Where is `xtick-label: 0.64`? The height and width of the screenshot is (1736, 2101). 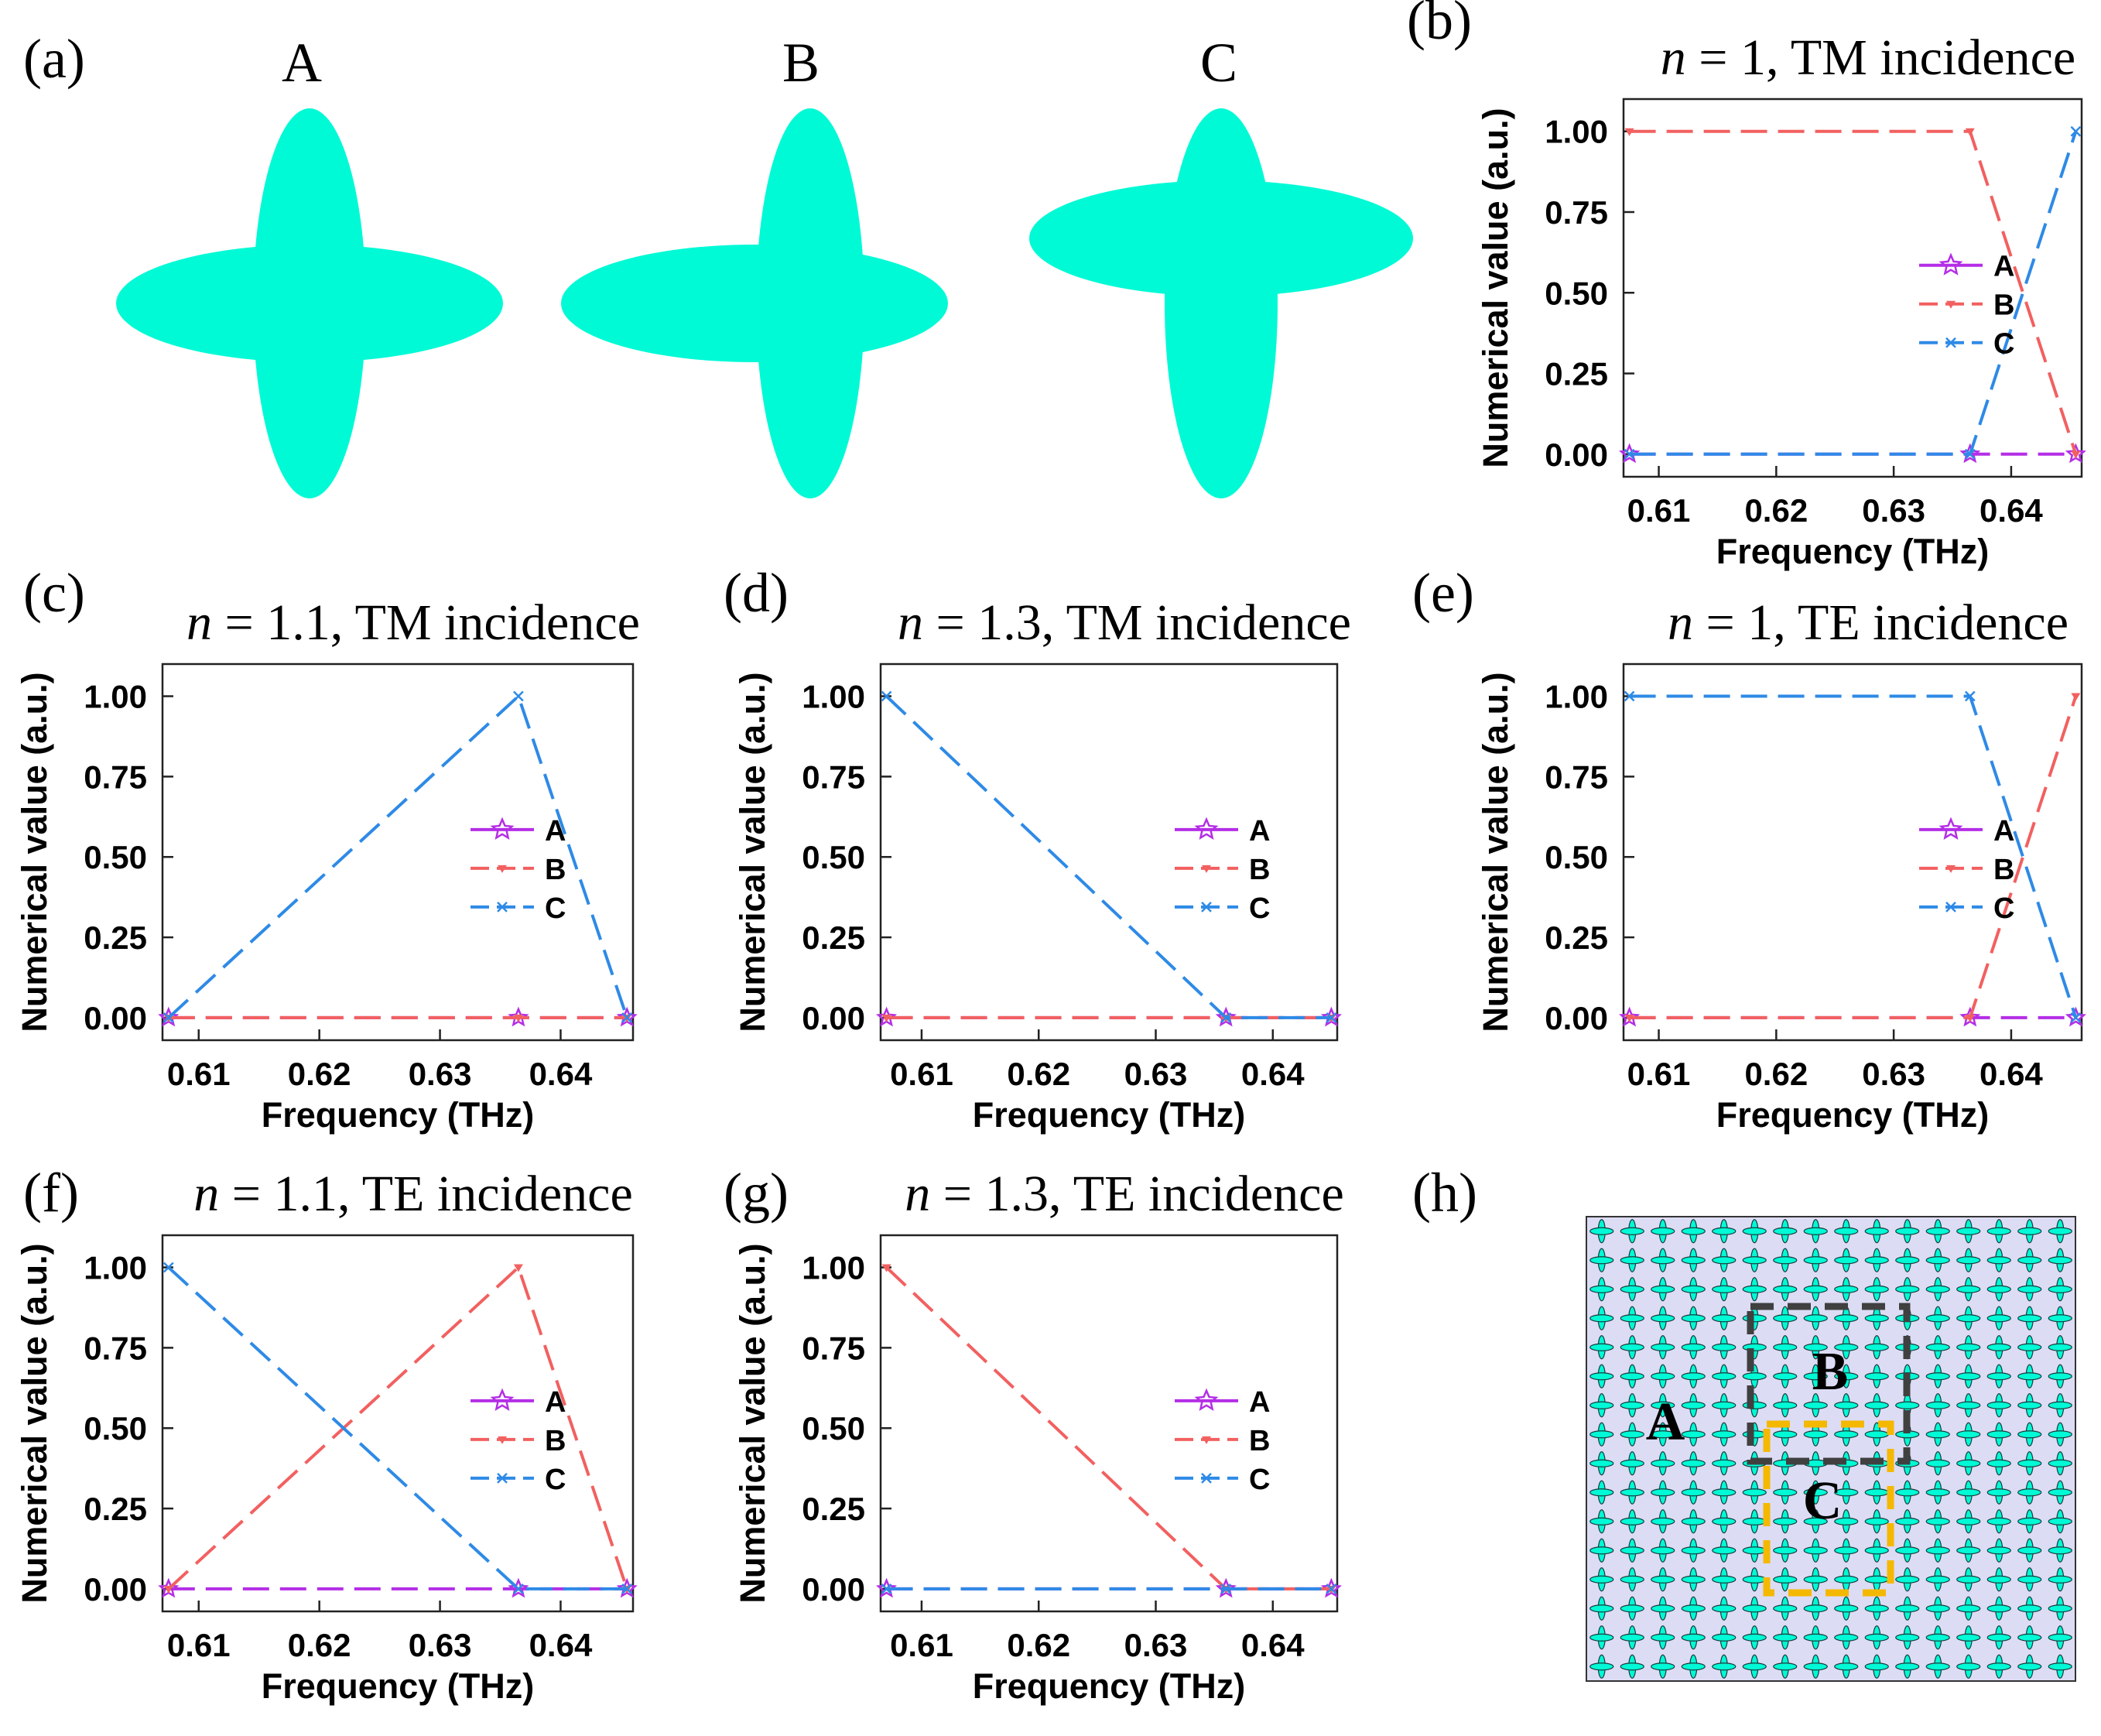 xtick-label: 0.64 is located at coordinates (1273, 1074).